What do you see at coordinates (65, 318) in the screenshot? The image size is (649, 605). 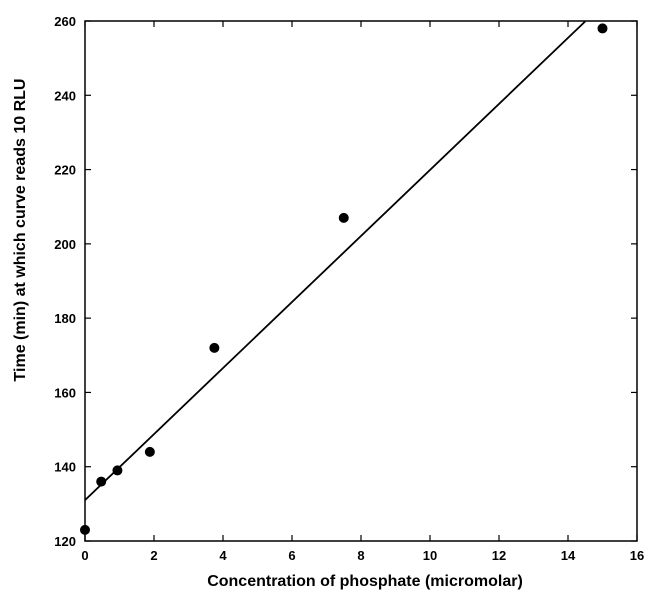 I see `y-tick-label: 180` at bounding box center [65, 318].